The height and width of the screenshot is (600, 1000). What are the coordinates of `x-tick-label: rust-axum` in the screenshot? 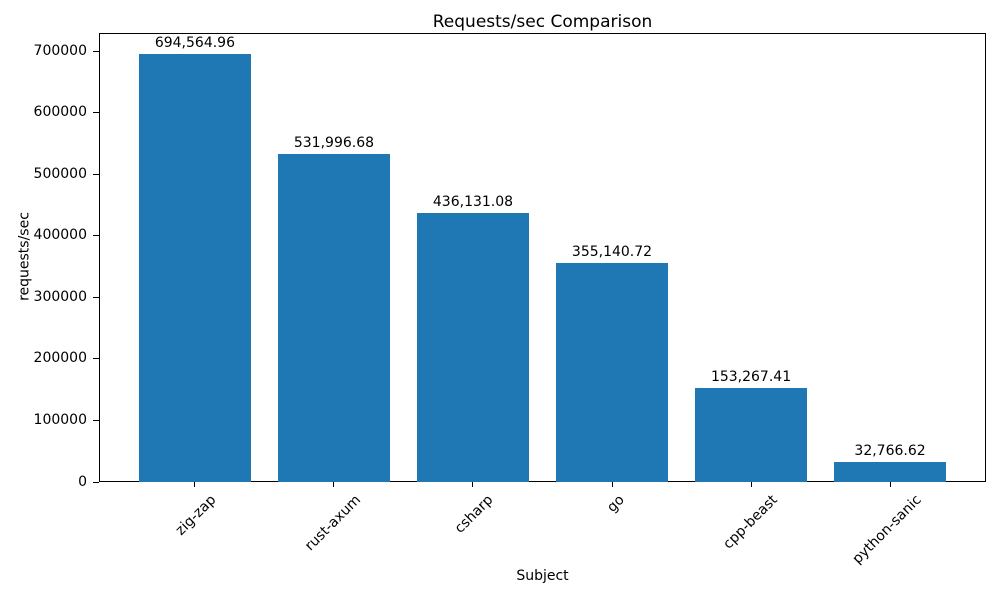 It's located at (332, 523).